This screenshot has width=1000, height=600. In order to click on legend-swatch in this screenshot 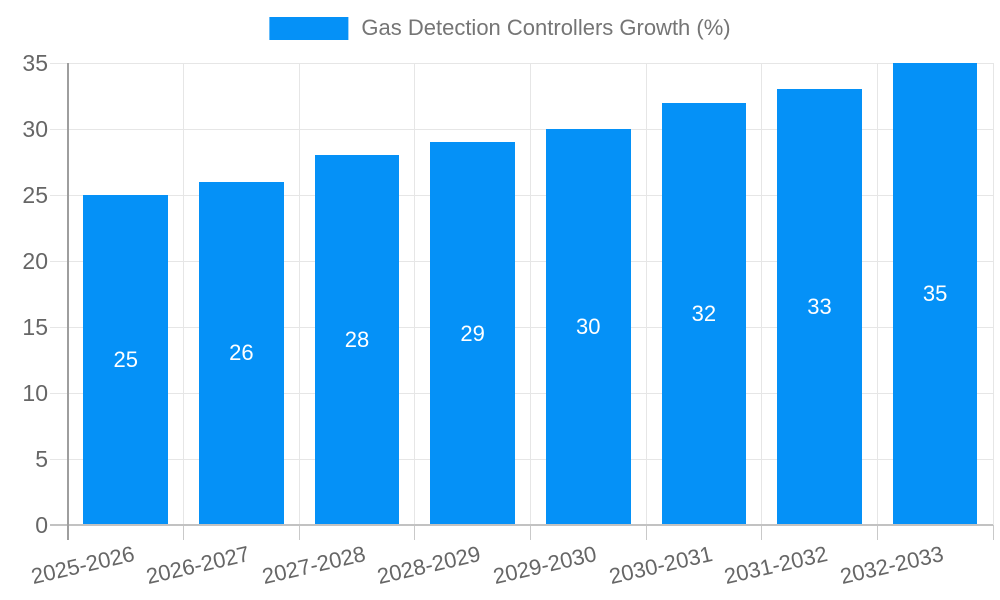, I will do `click(309, 28)`.